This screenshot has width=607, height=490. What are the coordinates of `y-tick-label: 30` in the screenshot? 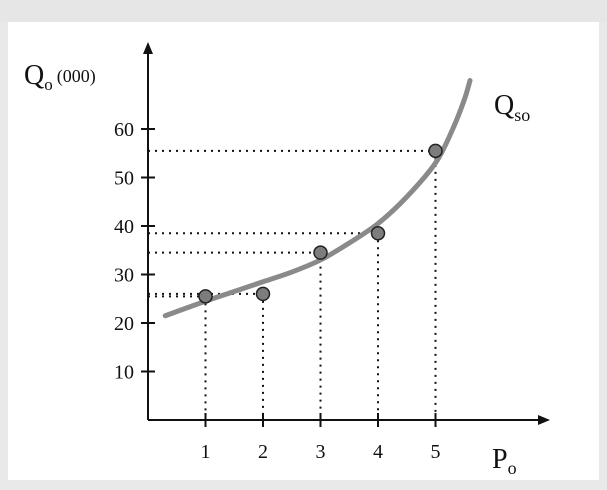 It's located at (124, 276).